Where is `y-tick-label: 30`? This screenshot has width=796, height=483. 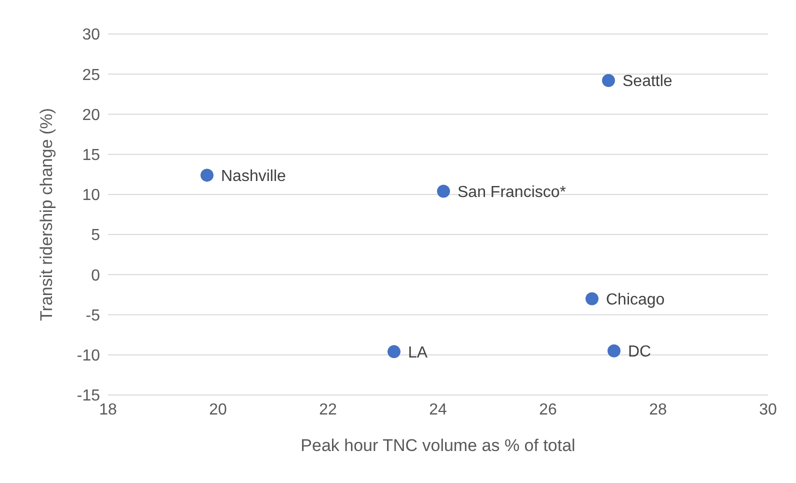
y-tick-label: 30 is located at coordinates (91, 35).